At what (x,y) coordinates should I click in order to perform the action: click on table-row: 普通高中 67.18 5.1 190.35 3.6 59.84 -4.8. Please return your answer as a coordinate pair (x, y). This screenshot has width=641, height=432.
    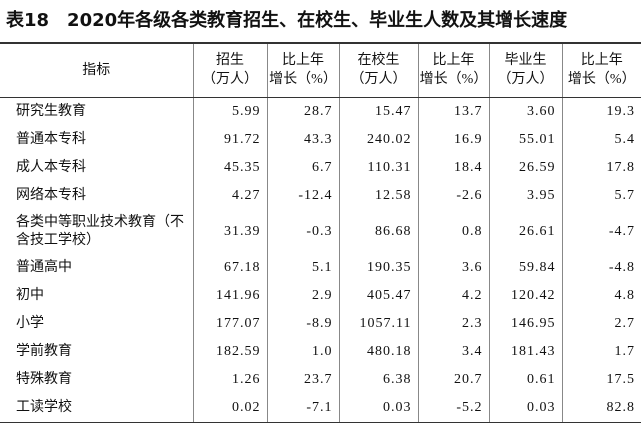
    Looking at the image, I should click on (320, 267).